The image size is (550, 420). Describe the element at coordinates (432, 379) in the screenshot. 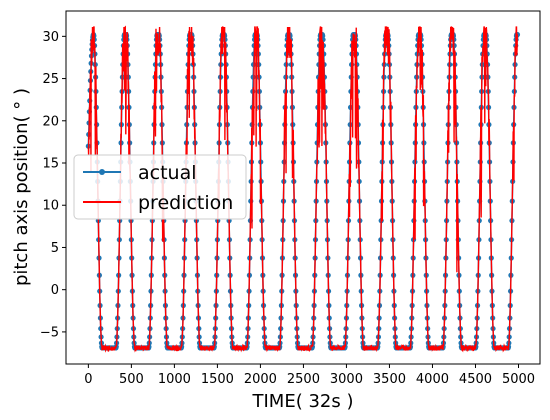

I see `x-tick-label: 4000` at that location.